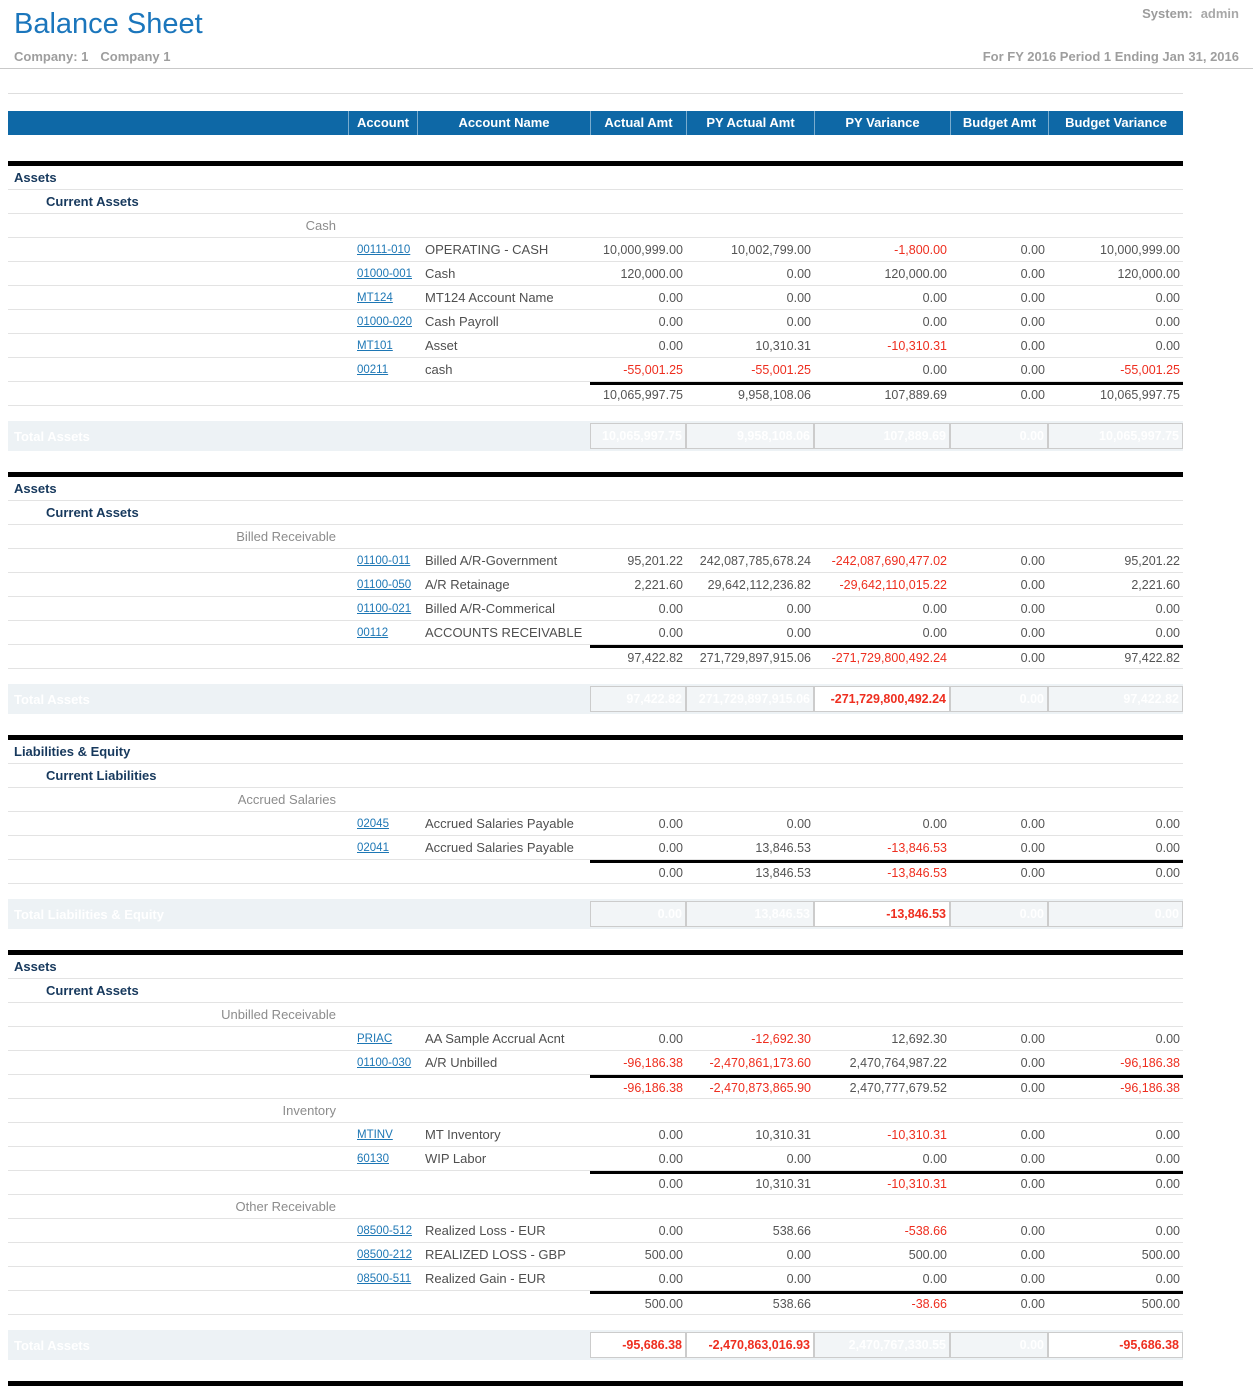  I want to click on subtotal-cell-2: 2,470,777,679.52, so click(882, 1087).